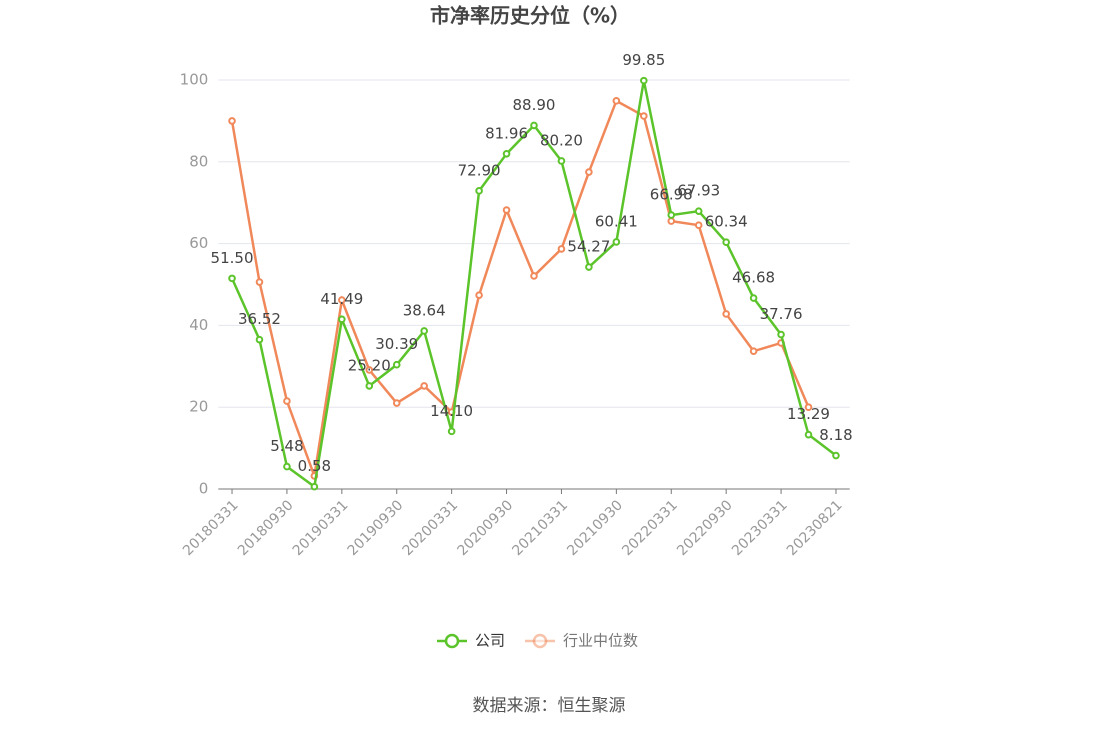 The height and width of the screenshot is (737, 1098). Describe the element at coordinates (204, 489) in the screenshot. I see `y-tick-label: 0` at that location.